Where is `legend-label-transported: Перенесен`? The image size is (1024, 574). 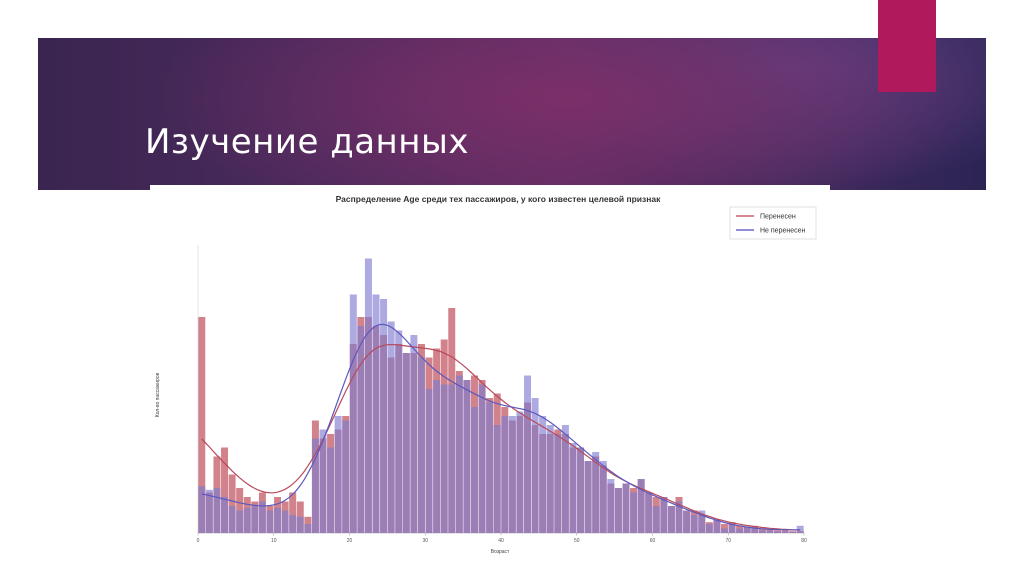 legend-label-transported: Перенесен is located at coordinates (778, 217).